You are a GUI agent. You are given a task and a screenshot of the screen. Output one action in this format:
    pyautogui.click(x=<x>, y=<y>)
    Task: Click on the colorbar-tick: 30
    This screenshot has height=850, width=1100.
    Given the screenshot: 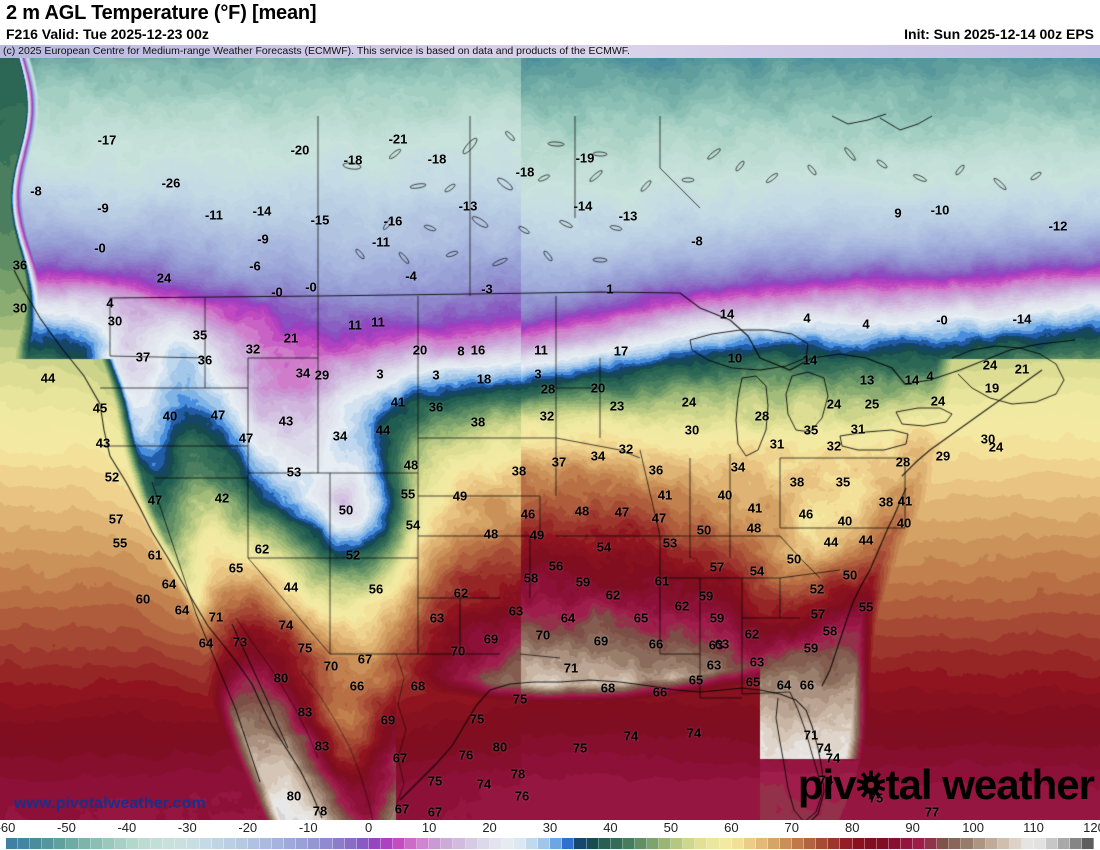 What is the action you would take?
    pyautogui.click(x=550, y=827)
    